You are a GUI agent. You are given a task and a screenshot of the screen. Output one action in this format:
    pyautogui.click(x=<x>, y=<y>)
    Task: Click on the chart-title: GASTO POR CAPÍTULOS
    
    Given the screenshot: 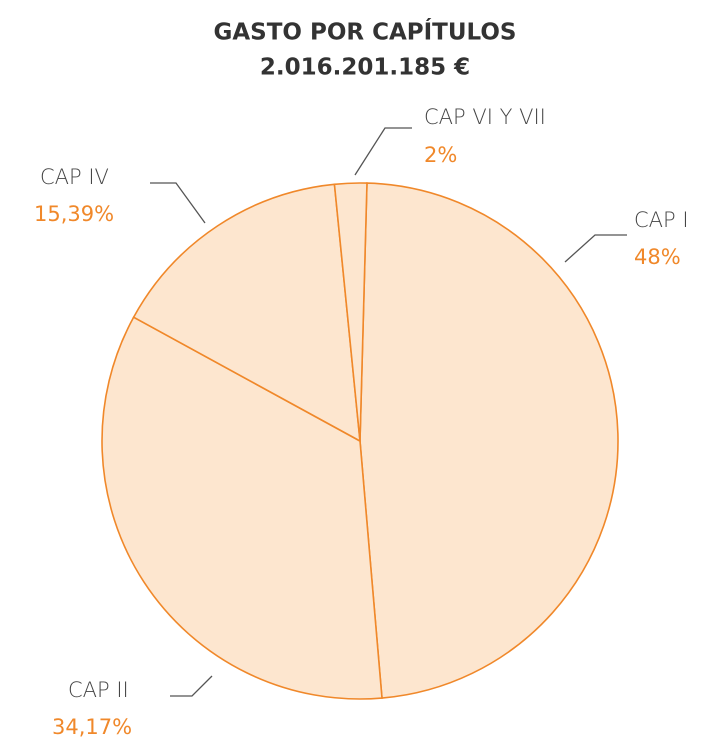 What is the action you would take?
    pyautogui.click(x=364, y=32)
    